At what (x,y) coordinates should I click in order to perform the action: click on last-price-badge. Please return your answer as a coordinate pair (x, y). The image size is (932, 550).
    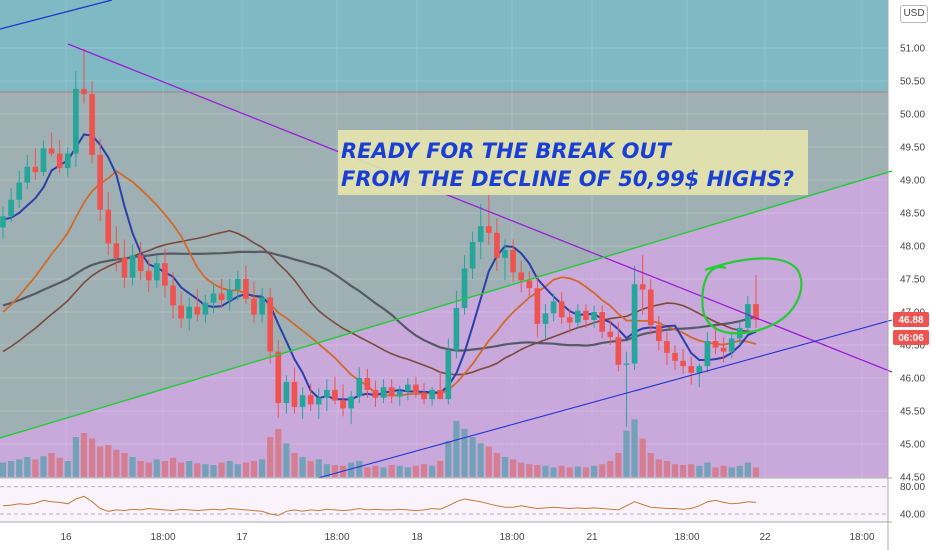
    Looking at the image, I should click on (911, 319).